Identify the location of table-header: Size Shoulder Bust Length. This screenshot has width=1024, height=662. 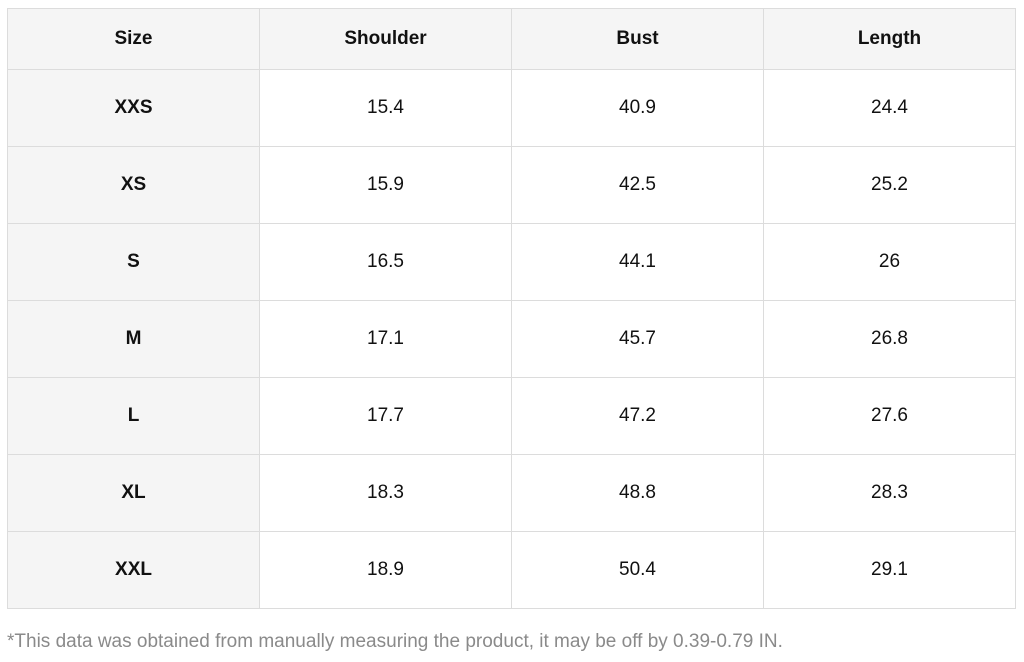
(511, 39).